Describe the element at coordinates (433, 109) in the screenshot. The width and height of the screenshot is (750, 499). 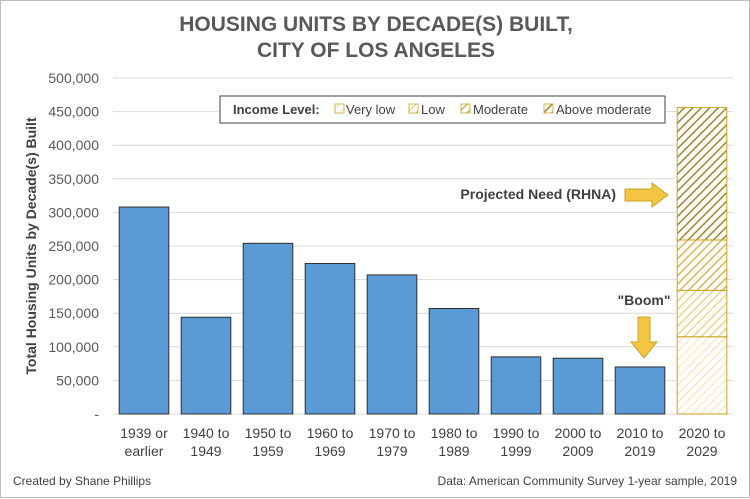
I see `legend-item-low: Low` at that location.